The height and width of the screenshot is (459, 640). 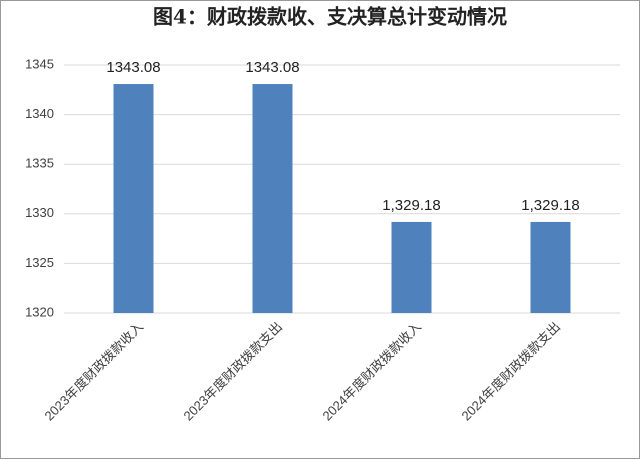 I want to click on y-tick-label: 1340, so click(x=39, y=113).